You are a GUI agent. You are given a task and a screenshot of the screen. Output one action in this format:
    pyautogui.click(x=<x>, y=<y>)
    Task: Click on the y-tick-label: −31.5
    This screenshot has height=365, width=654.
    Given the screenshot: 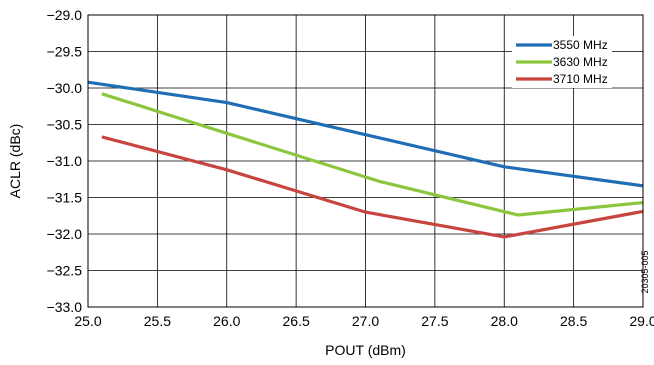 What is the action you would take?
    pyautogui.click(x=65, y=198)
    